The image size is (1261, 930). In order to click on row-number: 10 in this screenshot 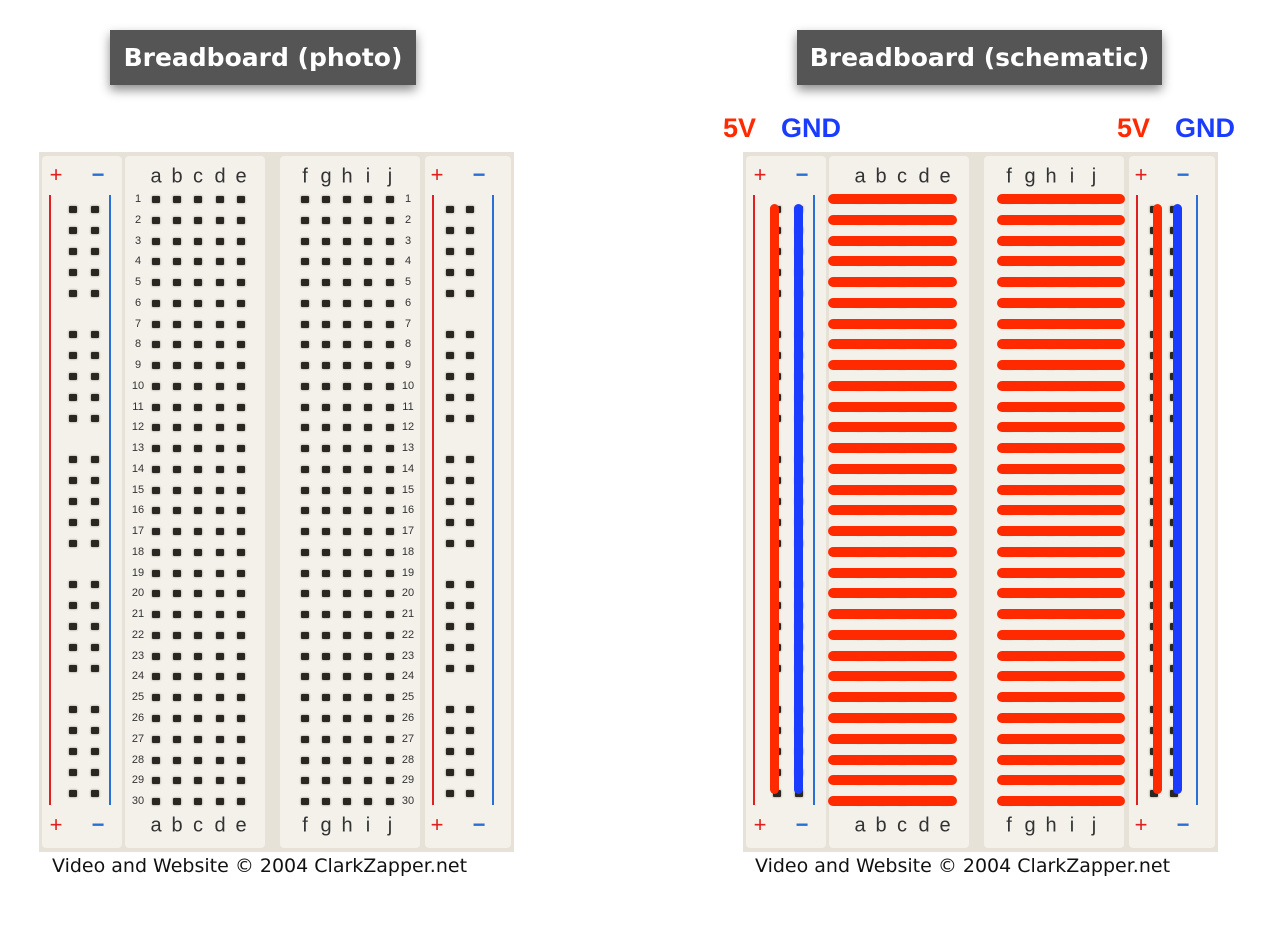, I will do `click(408, 385)`.